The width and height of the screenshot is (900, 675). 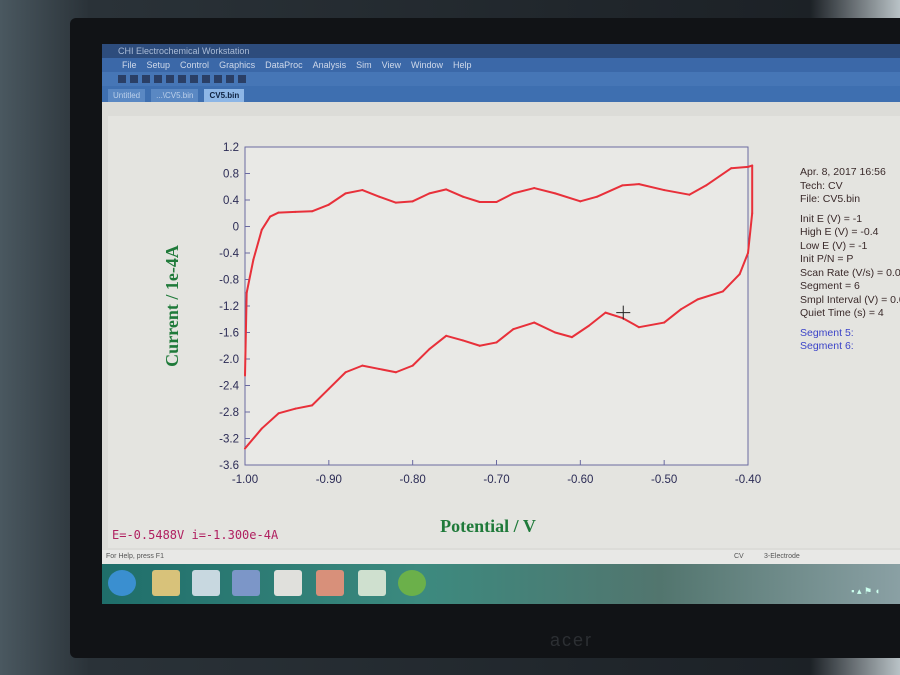 What do you see at coordinates (122, 79) in the screenshot?
I see `new-icon` at bounding box center [122, 79].